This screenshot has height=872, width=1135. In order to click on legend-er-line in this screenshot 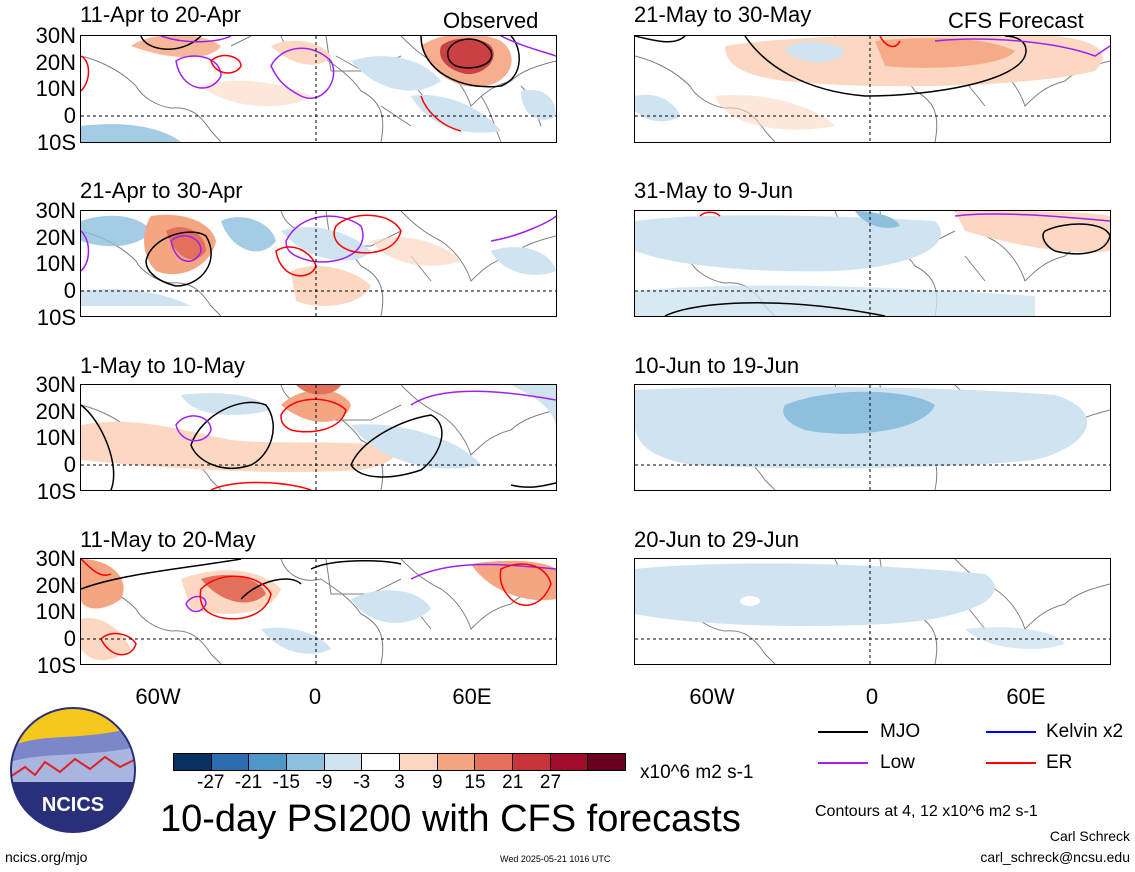, I will do `click(1011, 763)`.